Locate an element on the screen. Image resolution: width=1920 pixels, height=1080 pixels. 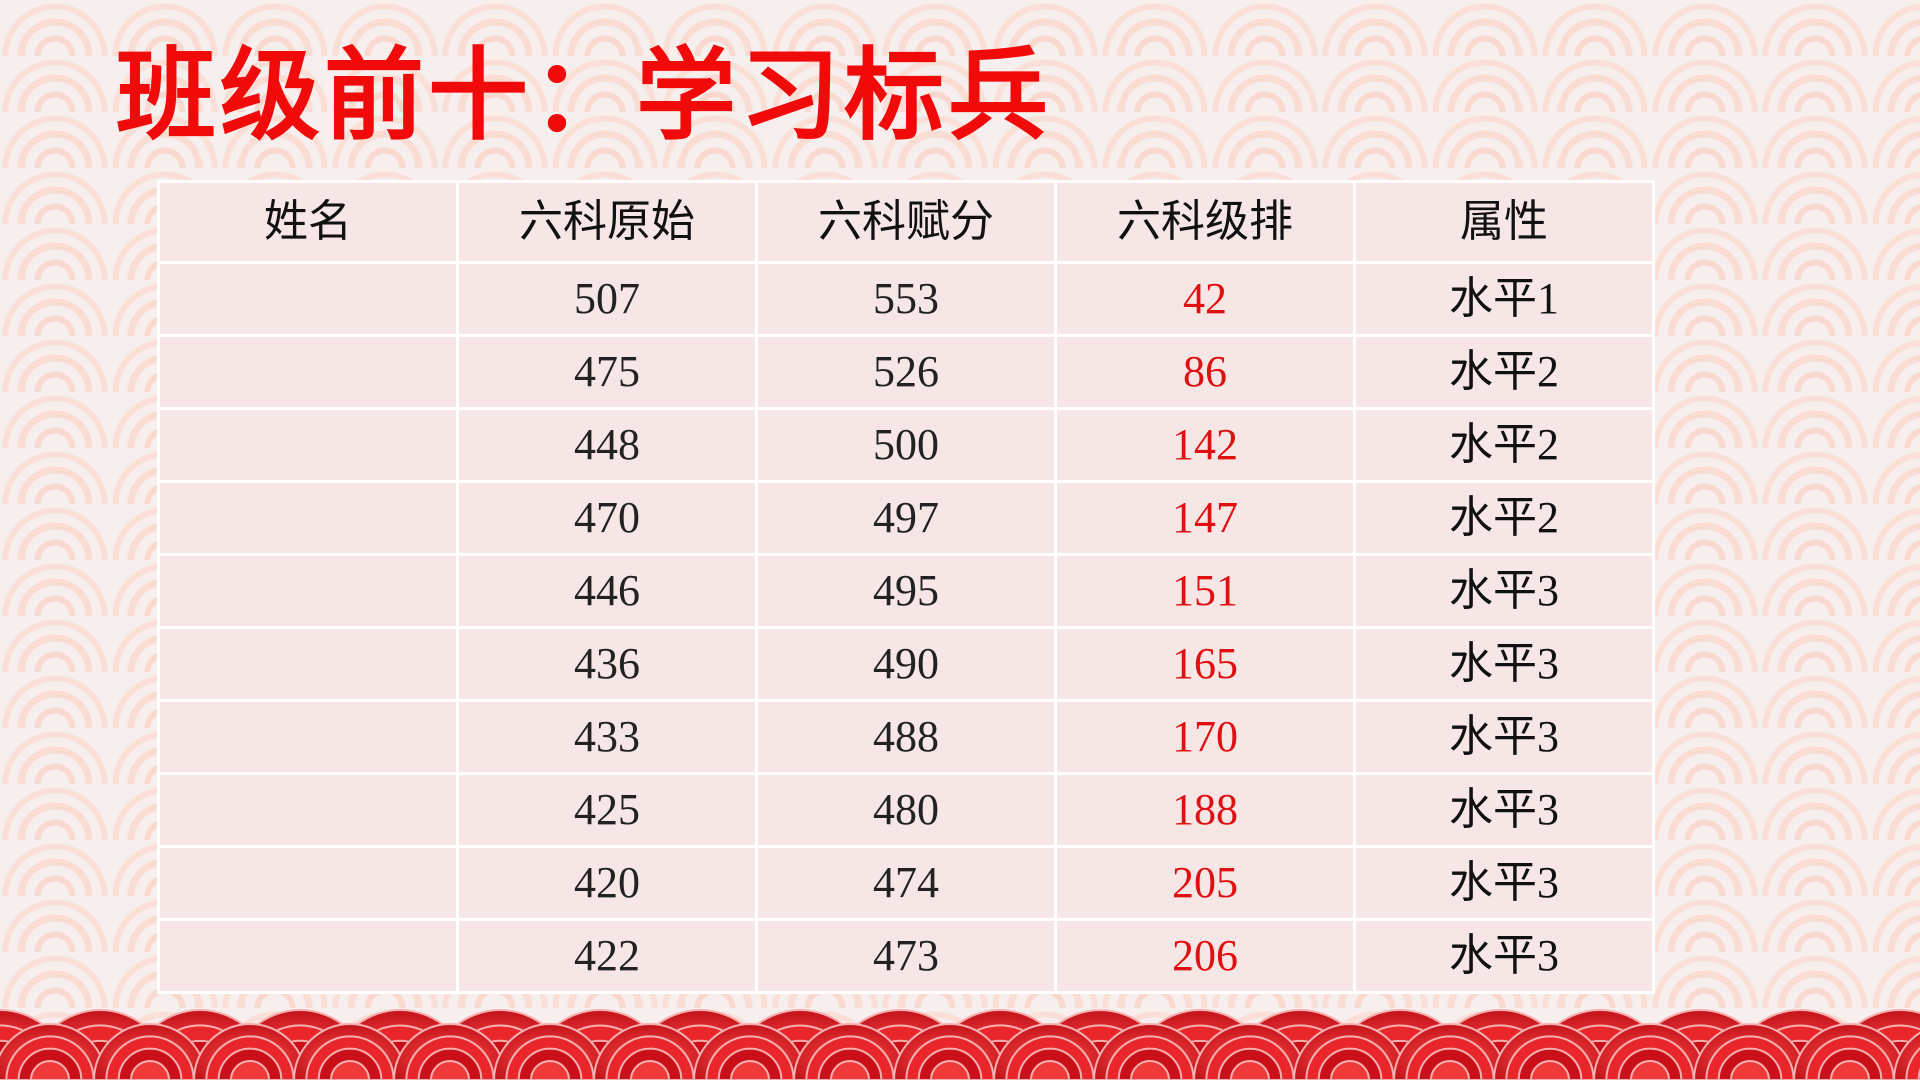
cell-rank: 151 is located at coordinates (1205, 591).